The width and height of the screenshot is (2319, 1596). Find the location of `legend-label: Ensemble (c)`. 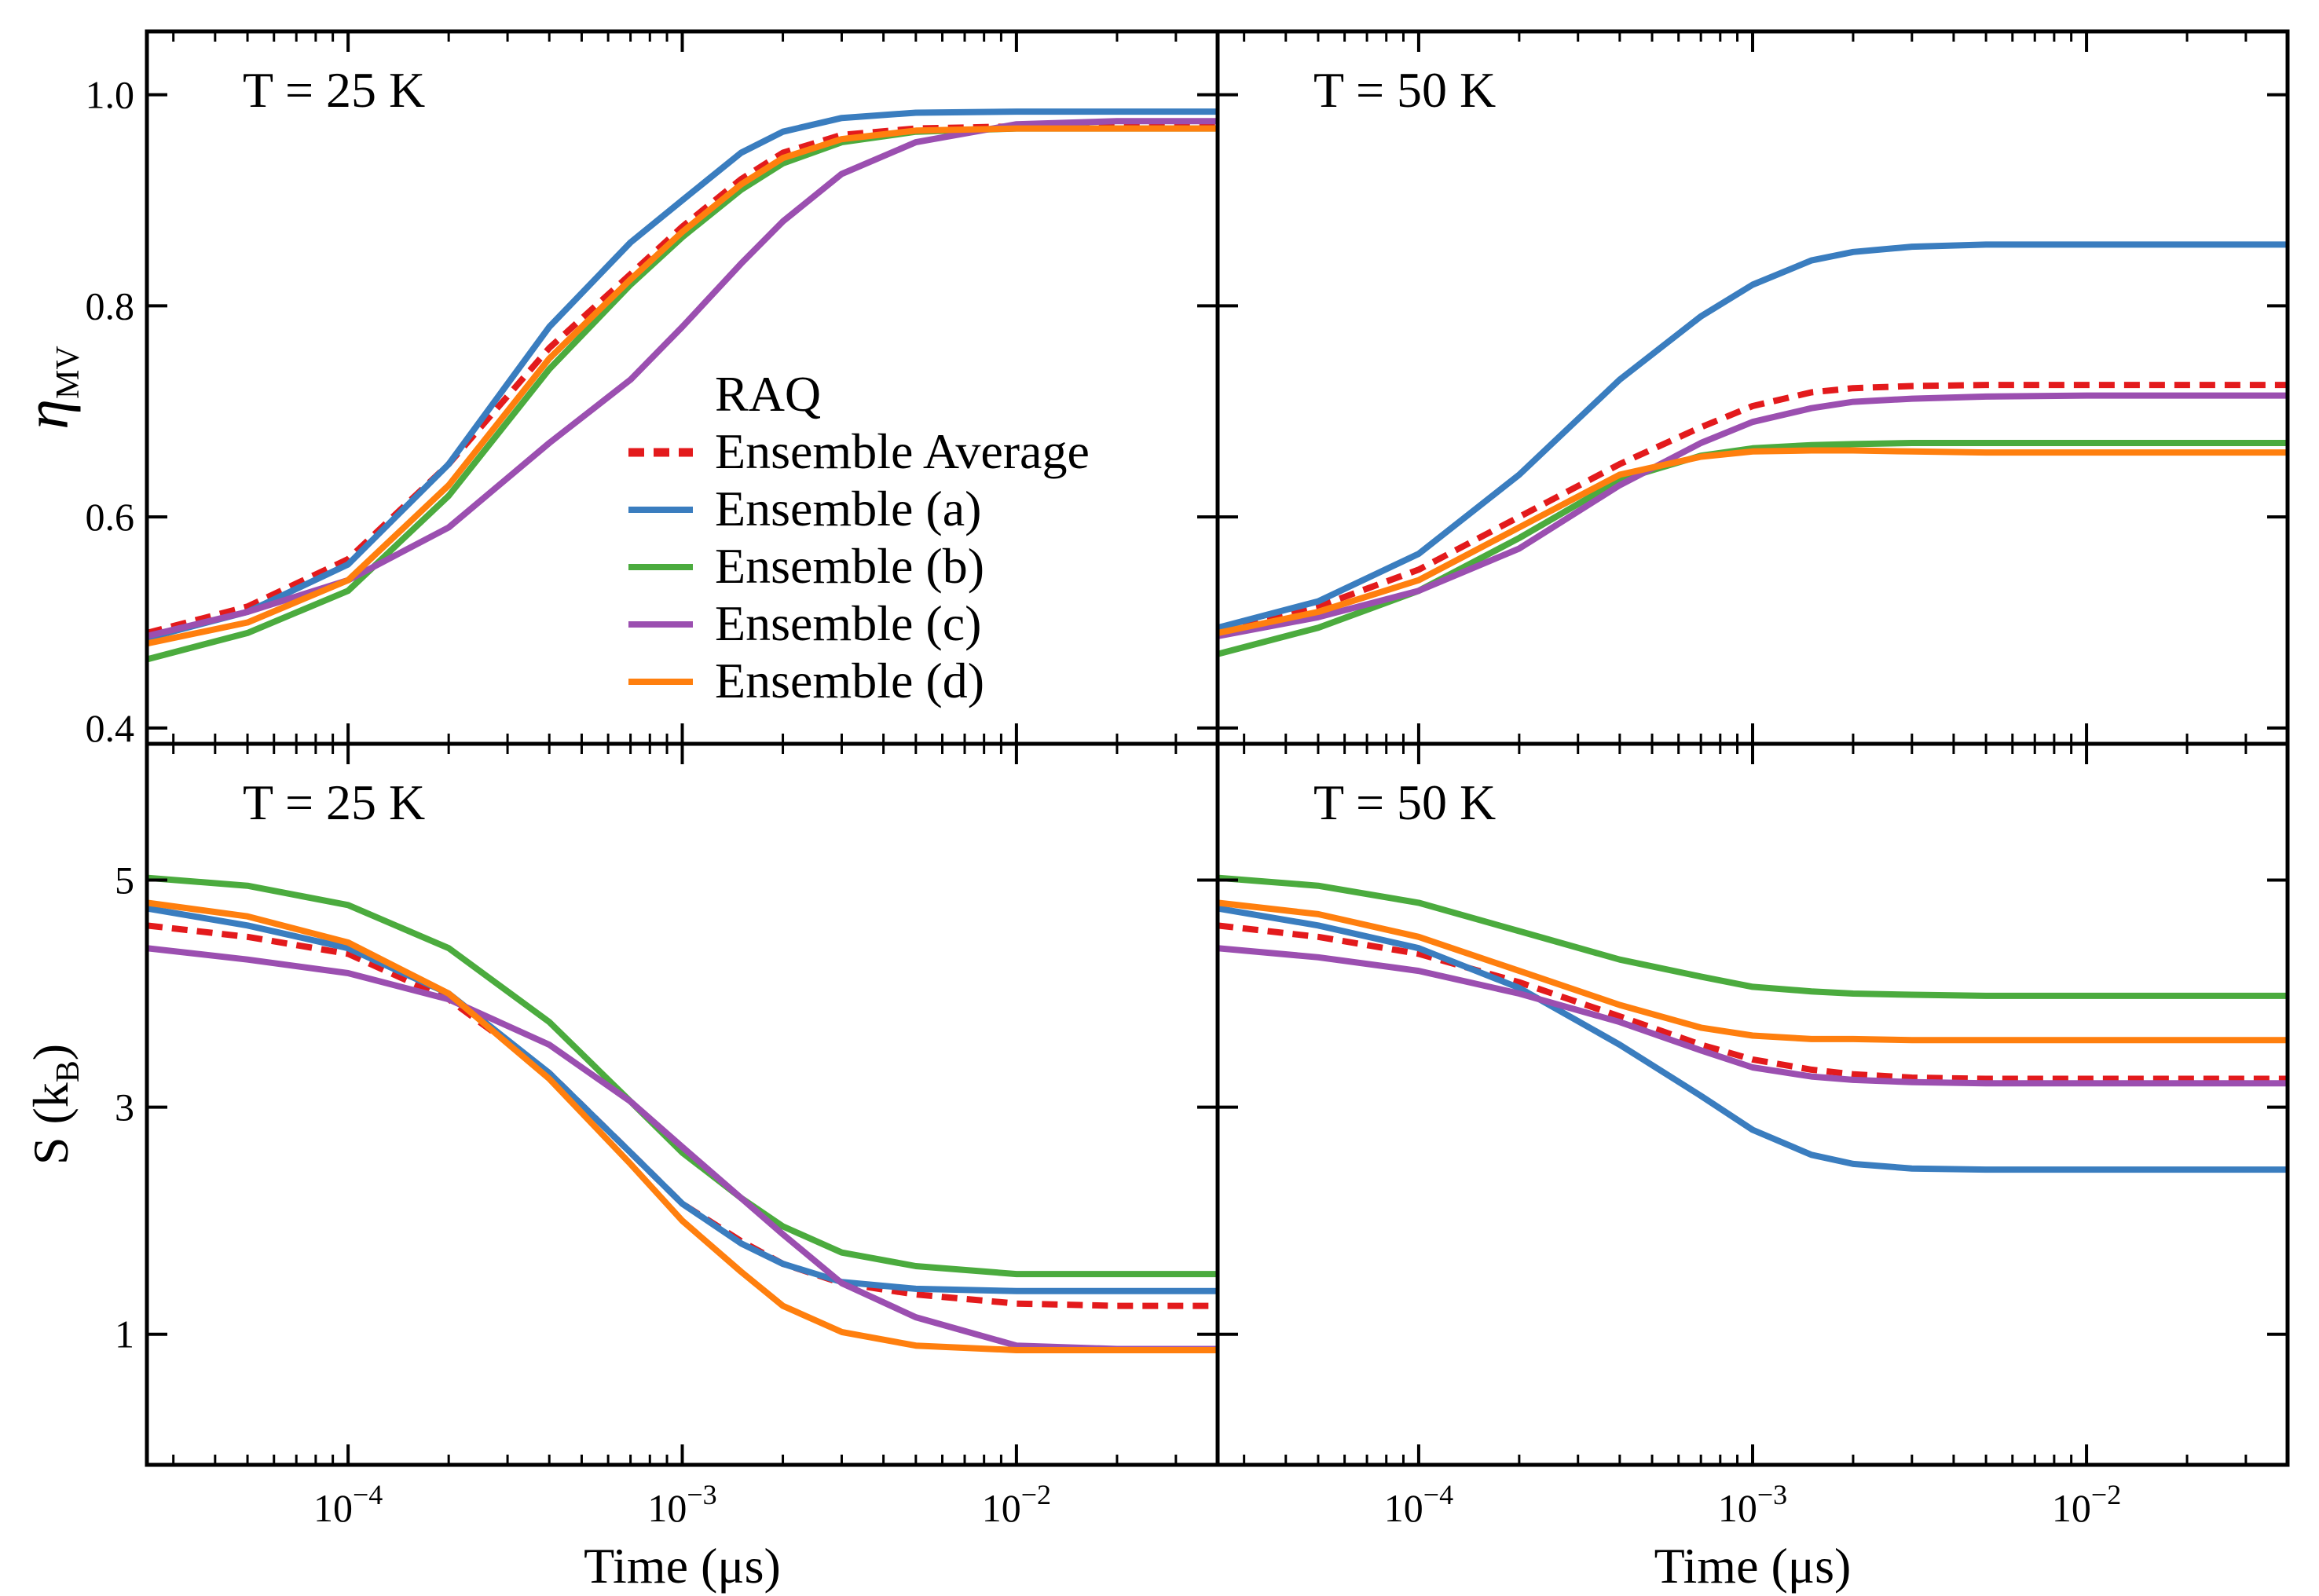

legend-label: Ensemble (c) is located at coordinates (848, 623).